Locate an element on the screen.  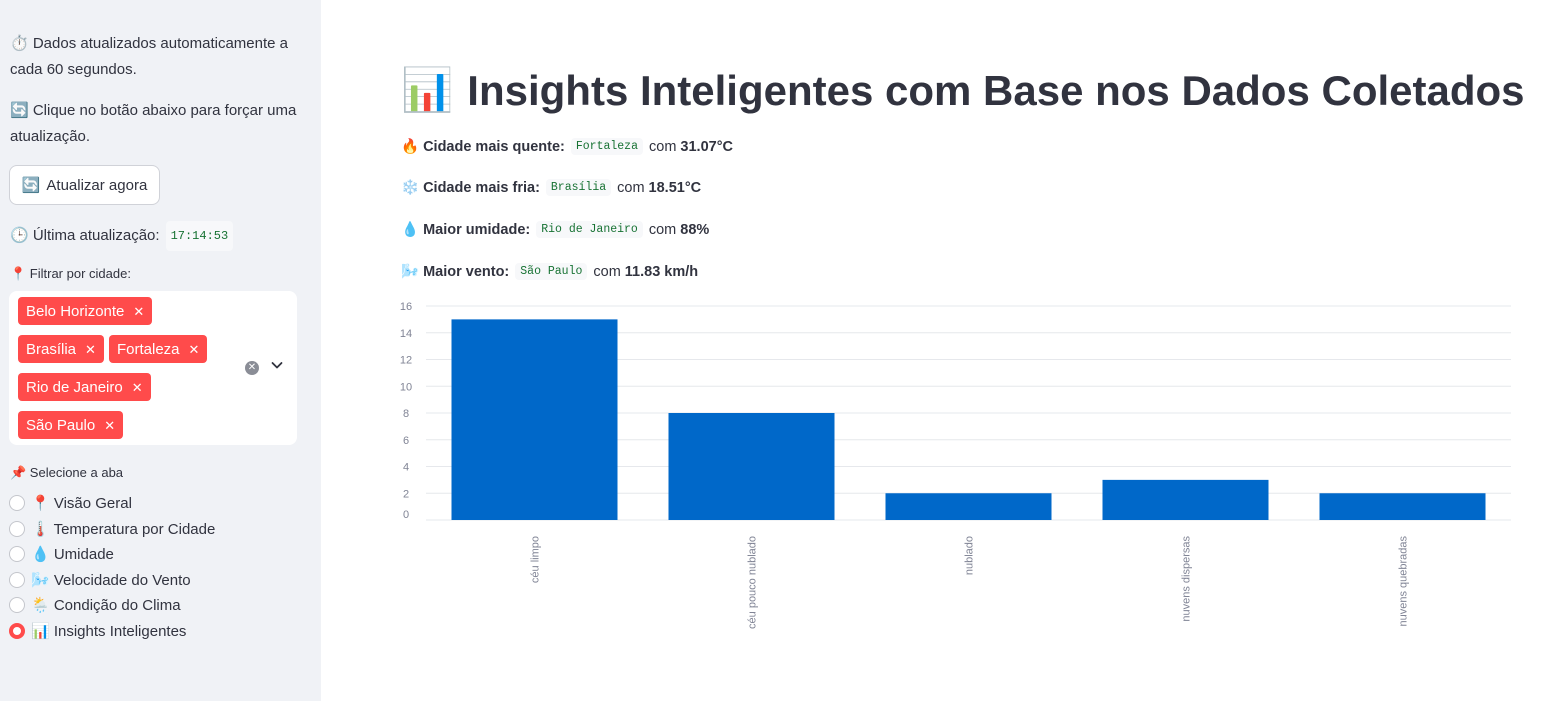
bar-chart-icon: 📊 is located at coordinates (427, 89).